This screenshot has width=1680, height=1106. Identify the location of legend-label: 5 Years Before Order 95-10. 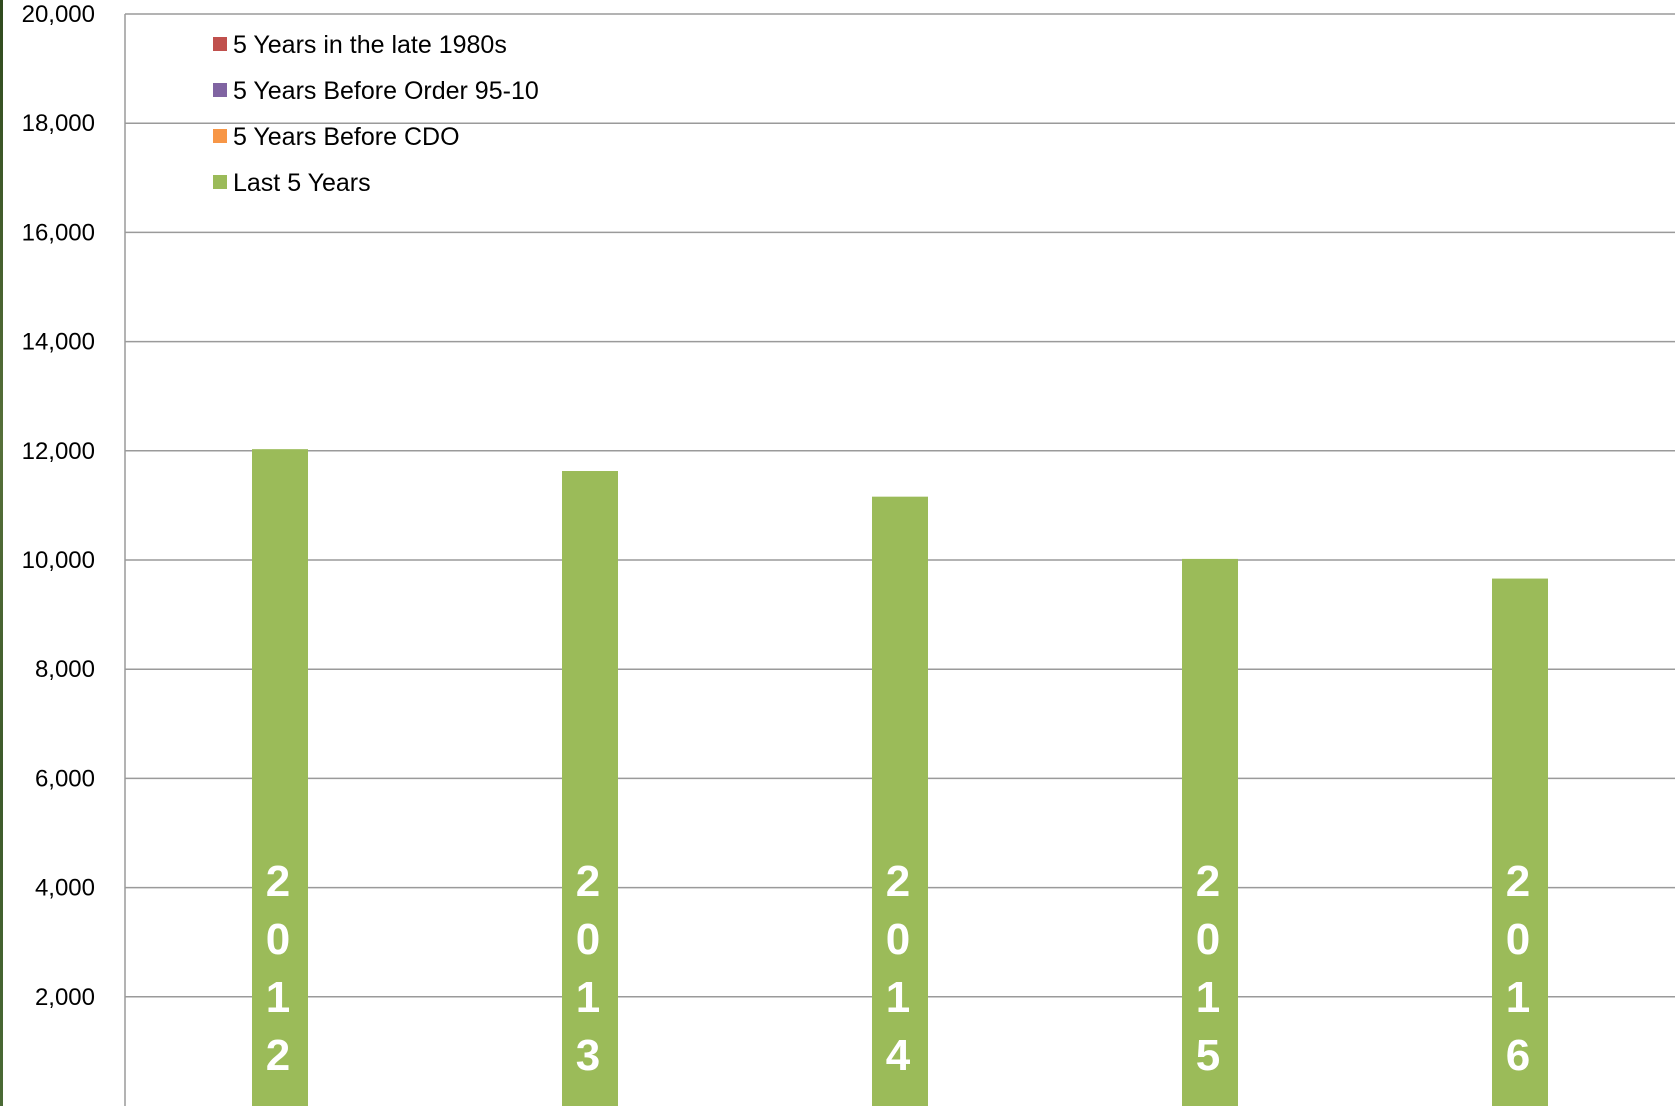
(386, 91).